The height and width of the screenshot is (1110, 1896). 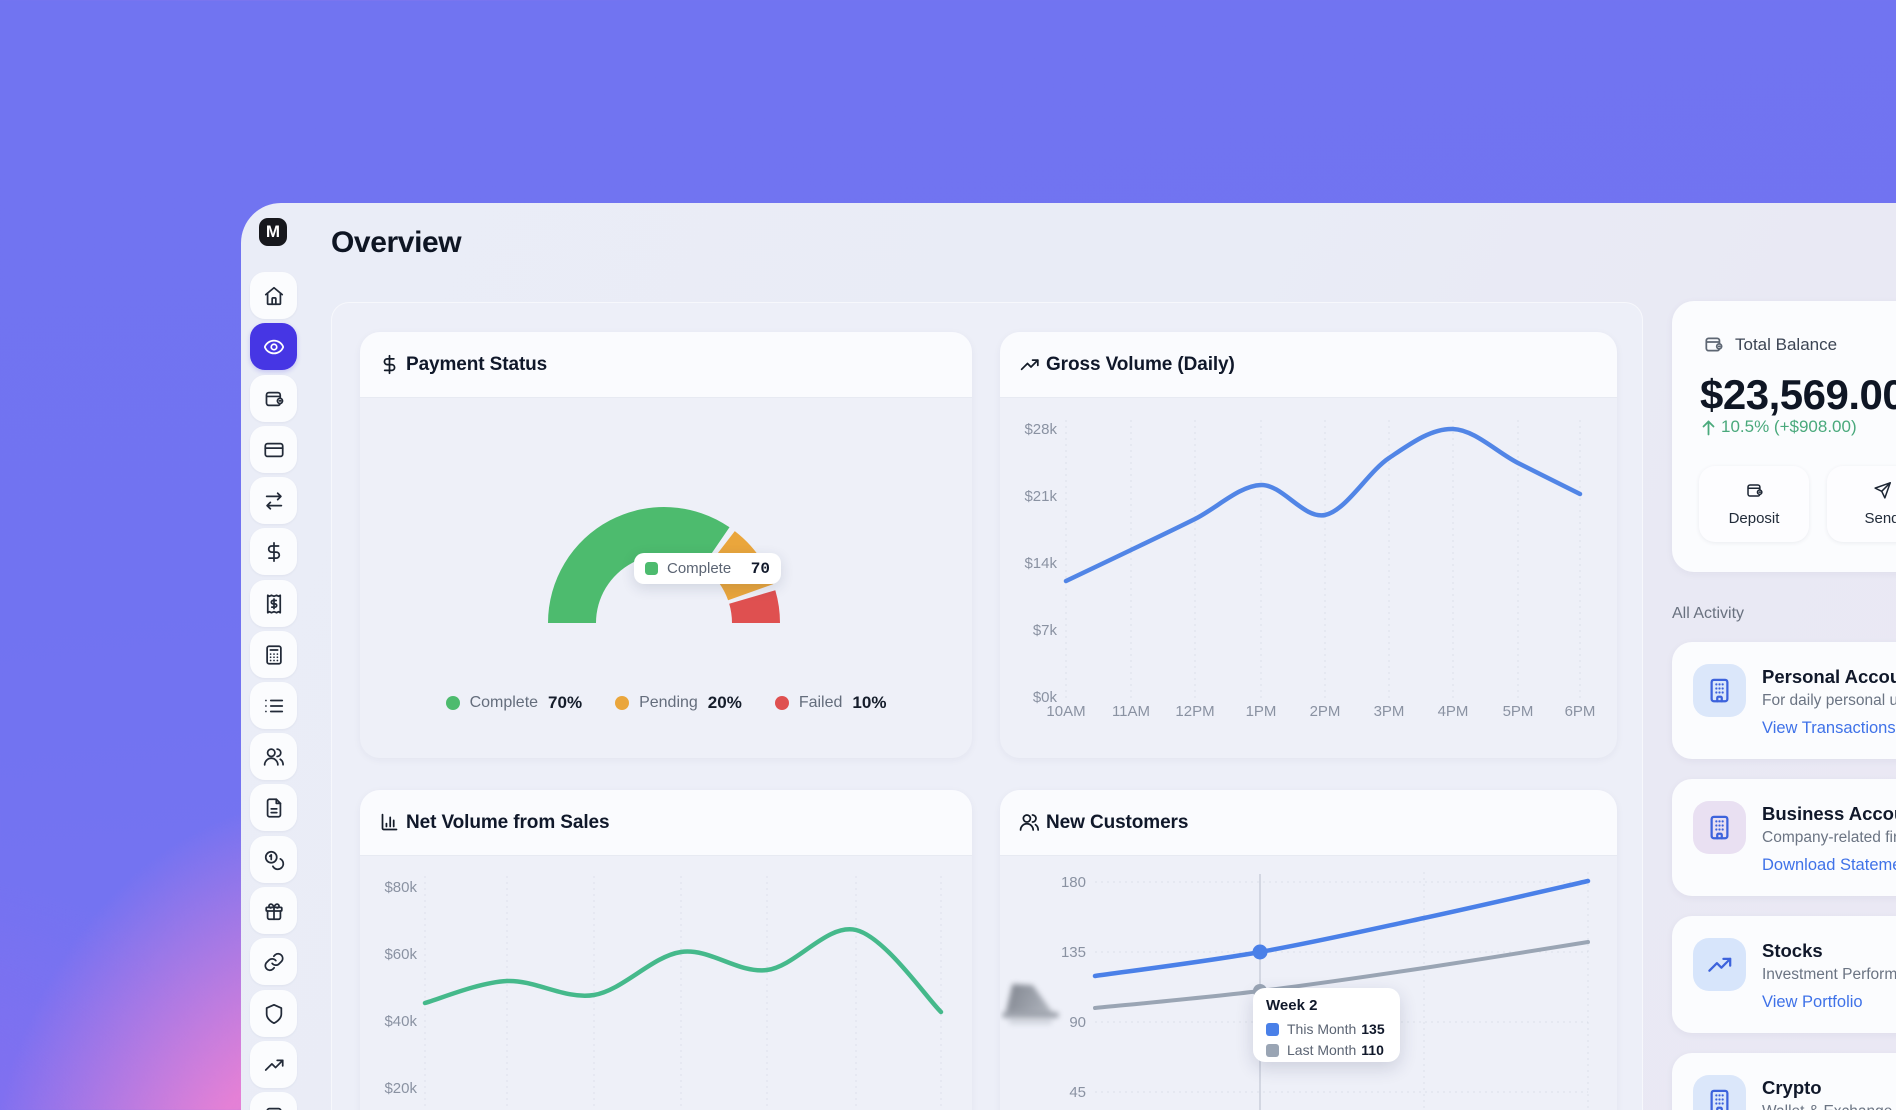 I want to click on svg-text: 12PM, so click(x=1194, y=711).